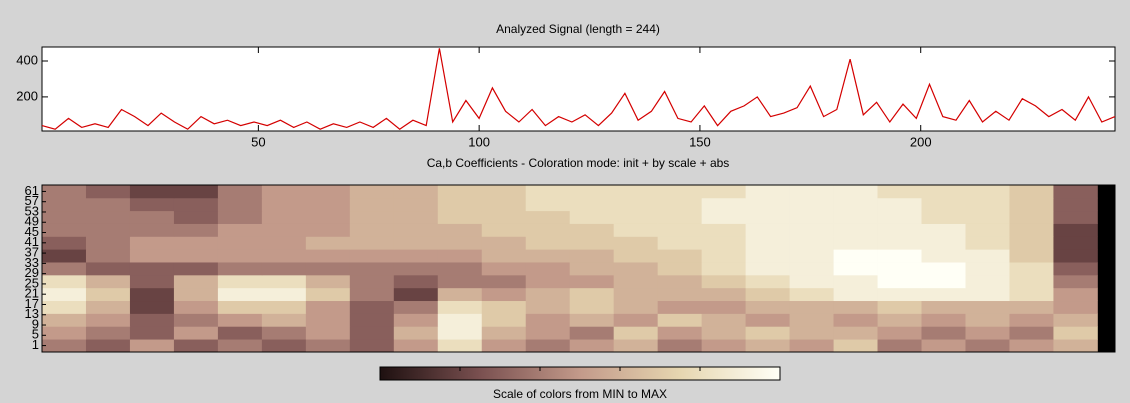 The height and width of the screenshot is (403, 1130). Describe the element at coordinates (32, 313) in the screenshot. I see `y-tick-label: 13` at that location.